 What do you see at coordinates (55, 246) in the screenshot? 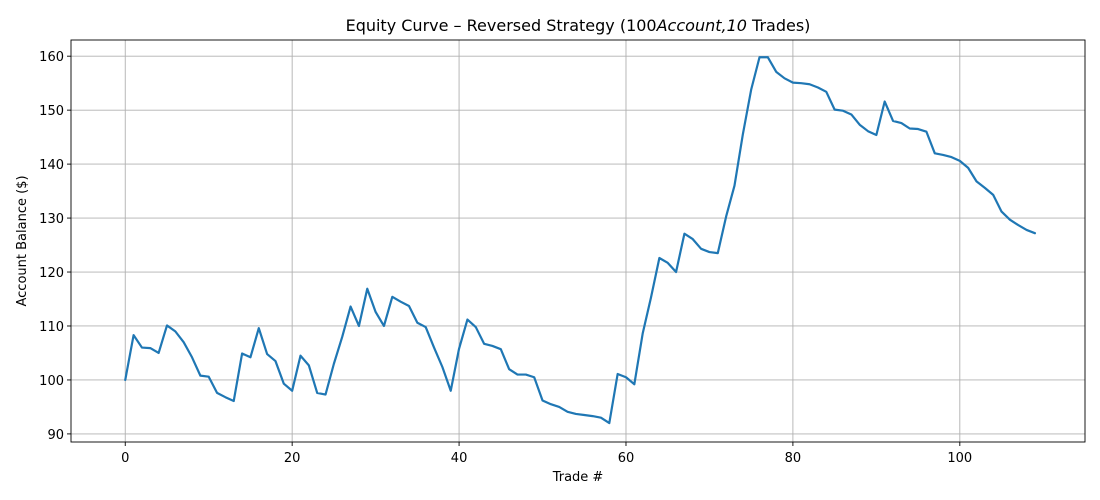
I see `y-axis-ticks: 90 100 110 120 130 140 150 160` at bounding box center [55, 246].